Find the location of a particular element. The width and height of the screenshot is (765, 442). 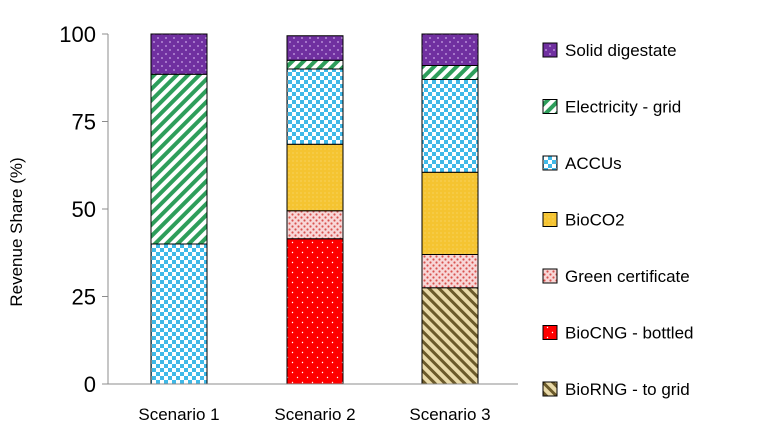

y-tick-label: 50 is located at coordinates (84, 209).